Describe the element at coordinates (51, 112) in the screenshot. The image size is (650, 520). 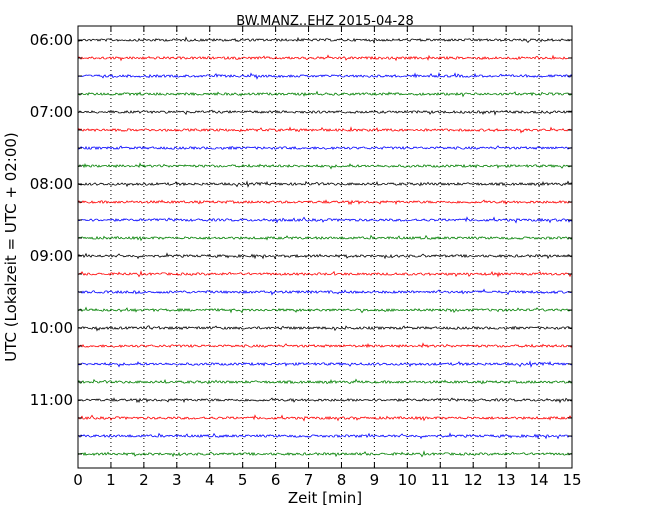
I see `y-tick-label: 07:00` at that location.